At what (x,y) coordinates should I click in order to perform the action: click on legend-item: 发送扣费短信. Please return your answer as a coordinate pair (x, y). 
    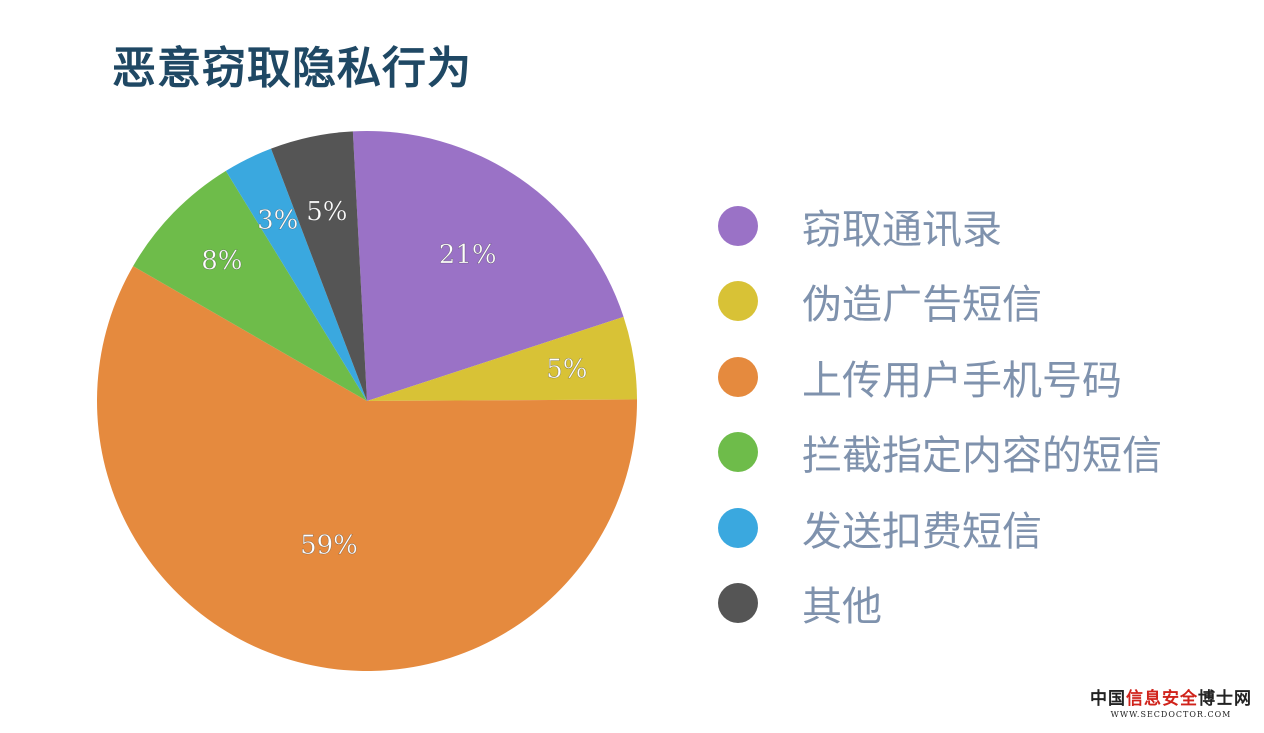
    Looking at the image, I should click on (940, 528).